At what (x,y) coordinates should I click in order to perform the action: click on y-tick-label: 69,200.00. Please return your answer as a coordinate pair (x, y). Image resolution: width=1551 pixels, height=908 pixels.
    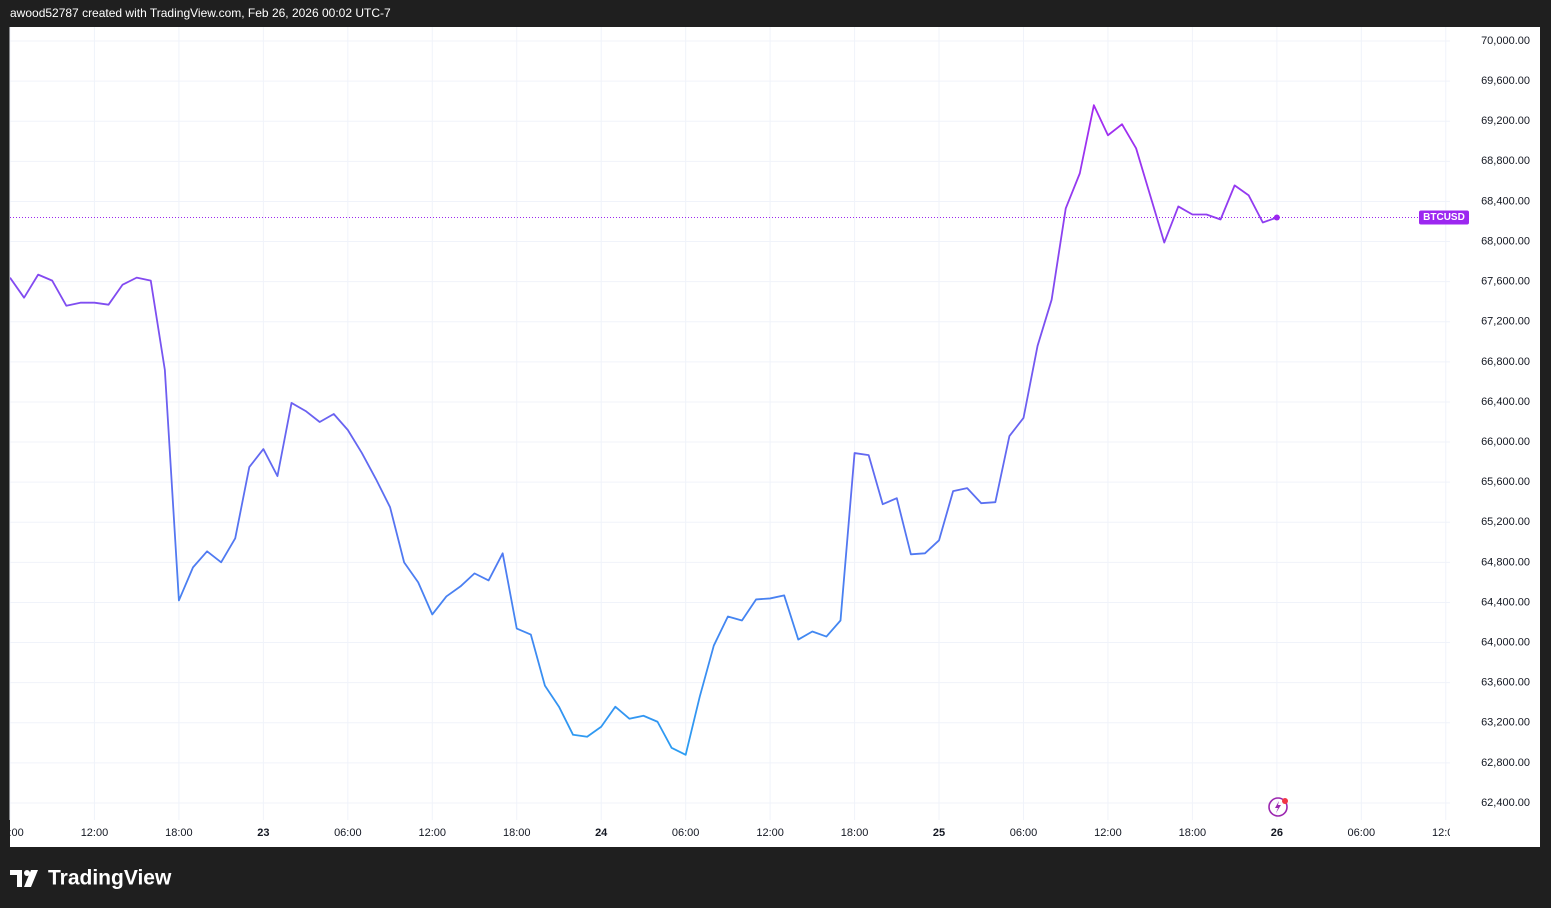
    Looking at the image, I should click on (1505, 121).